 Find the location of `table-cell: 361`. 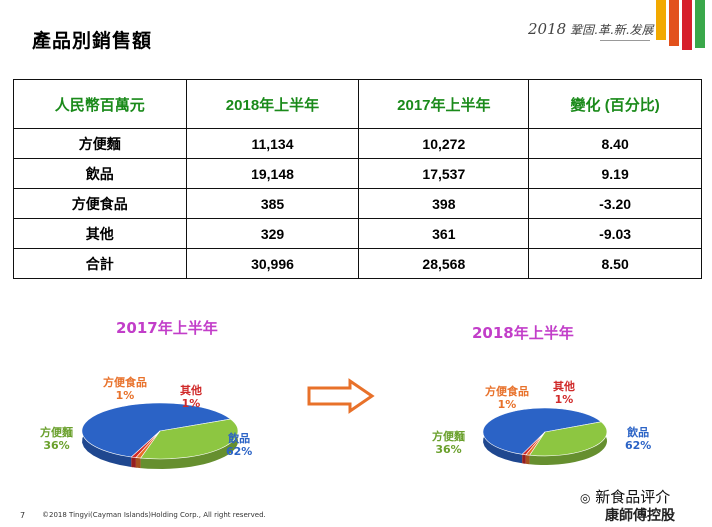

table-cell: 361 is located at coordinates (444, 233).